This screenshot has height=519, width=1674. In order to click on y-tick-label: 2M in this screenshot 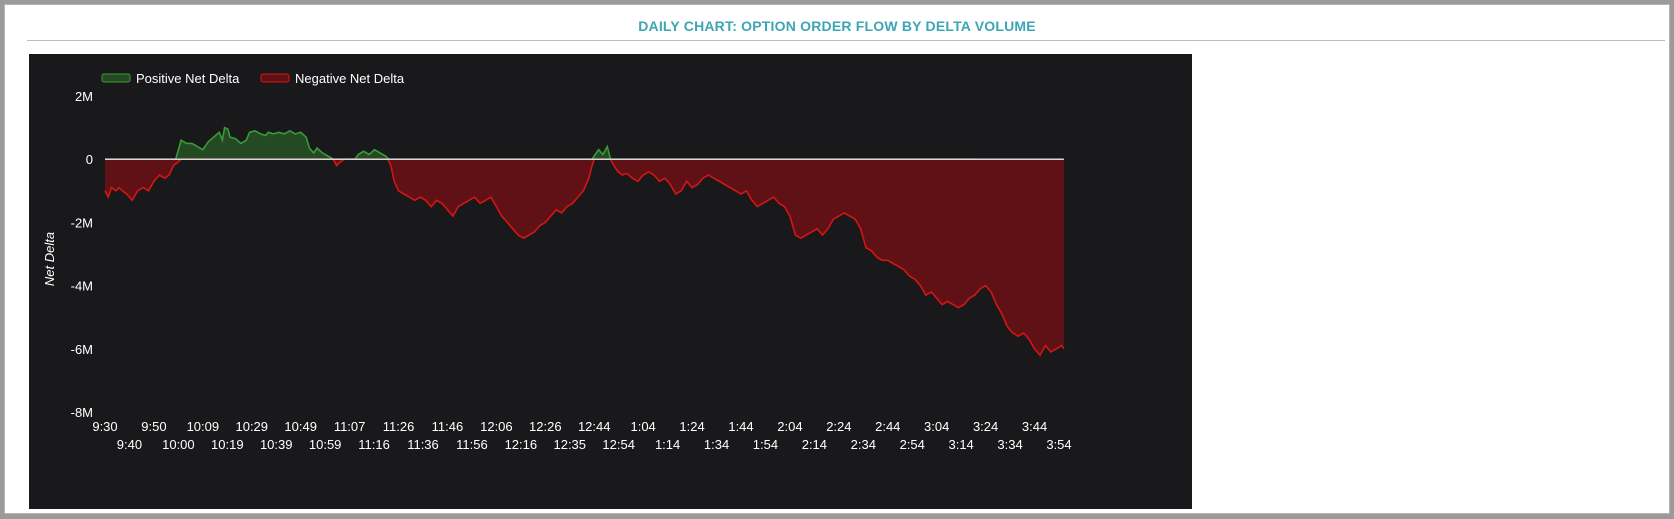, I will do `click(84, 96)`.